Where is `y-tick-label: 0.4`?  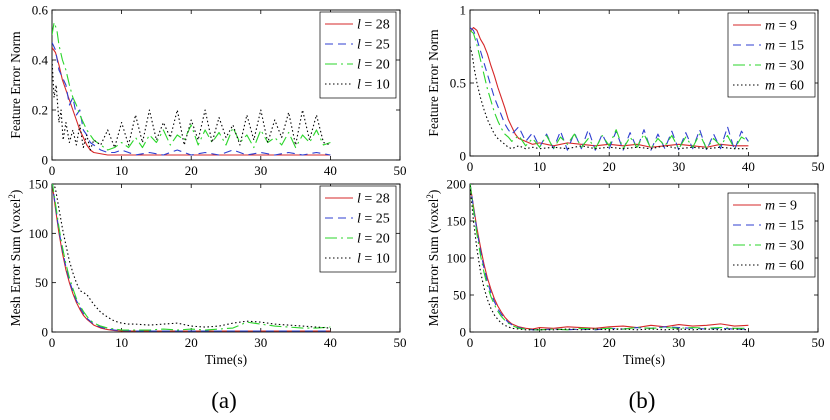 y-tick-label: 0.4 is located at coordinates (40, 60).